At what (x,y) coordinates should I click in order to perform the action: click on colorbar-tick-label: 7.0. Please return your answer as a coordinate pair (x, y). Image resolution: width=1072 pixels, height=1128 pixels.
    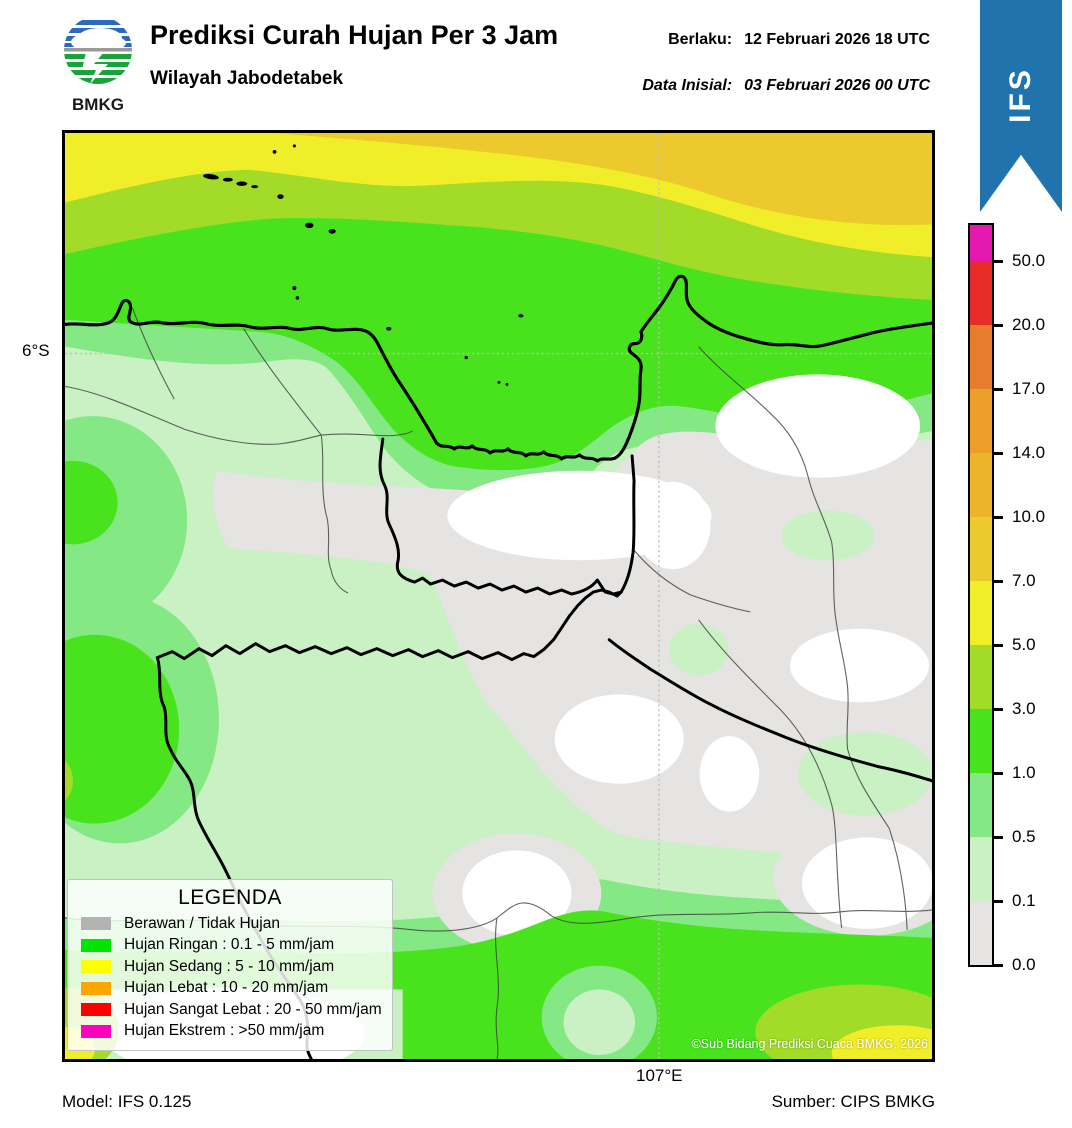
    Looking at the image, I should click on (1024, 580).